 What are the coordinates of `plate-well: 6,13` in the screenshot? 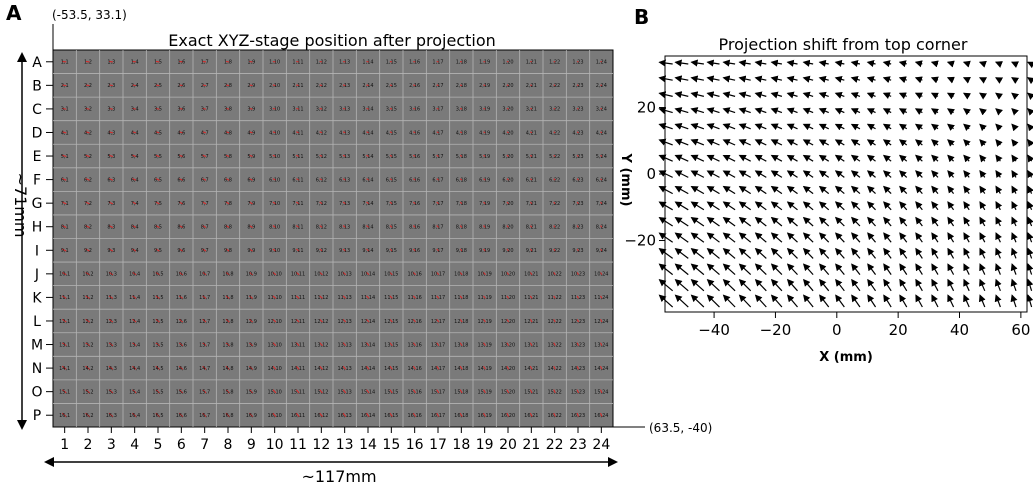 It's located at (344, 180).